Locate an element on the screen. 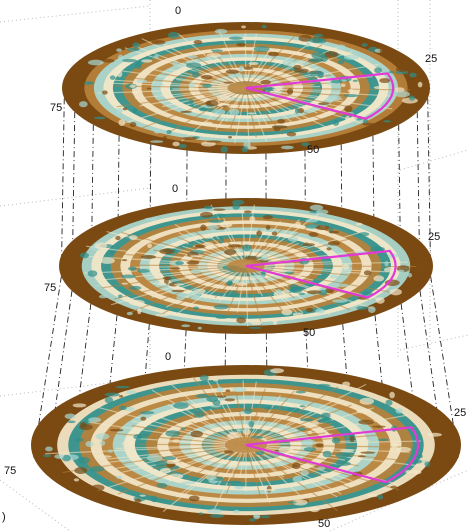 This screenshot has width=468, height=531. tick-label-top-25: 25 is located at coordinates (431, 59).